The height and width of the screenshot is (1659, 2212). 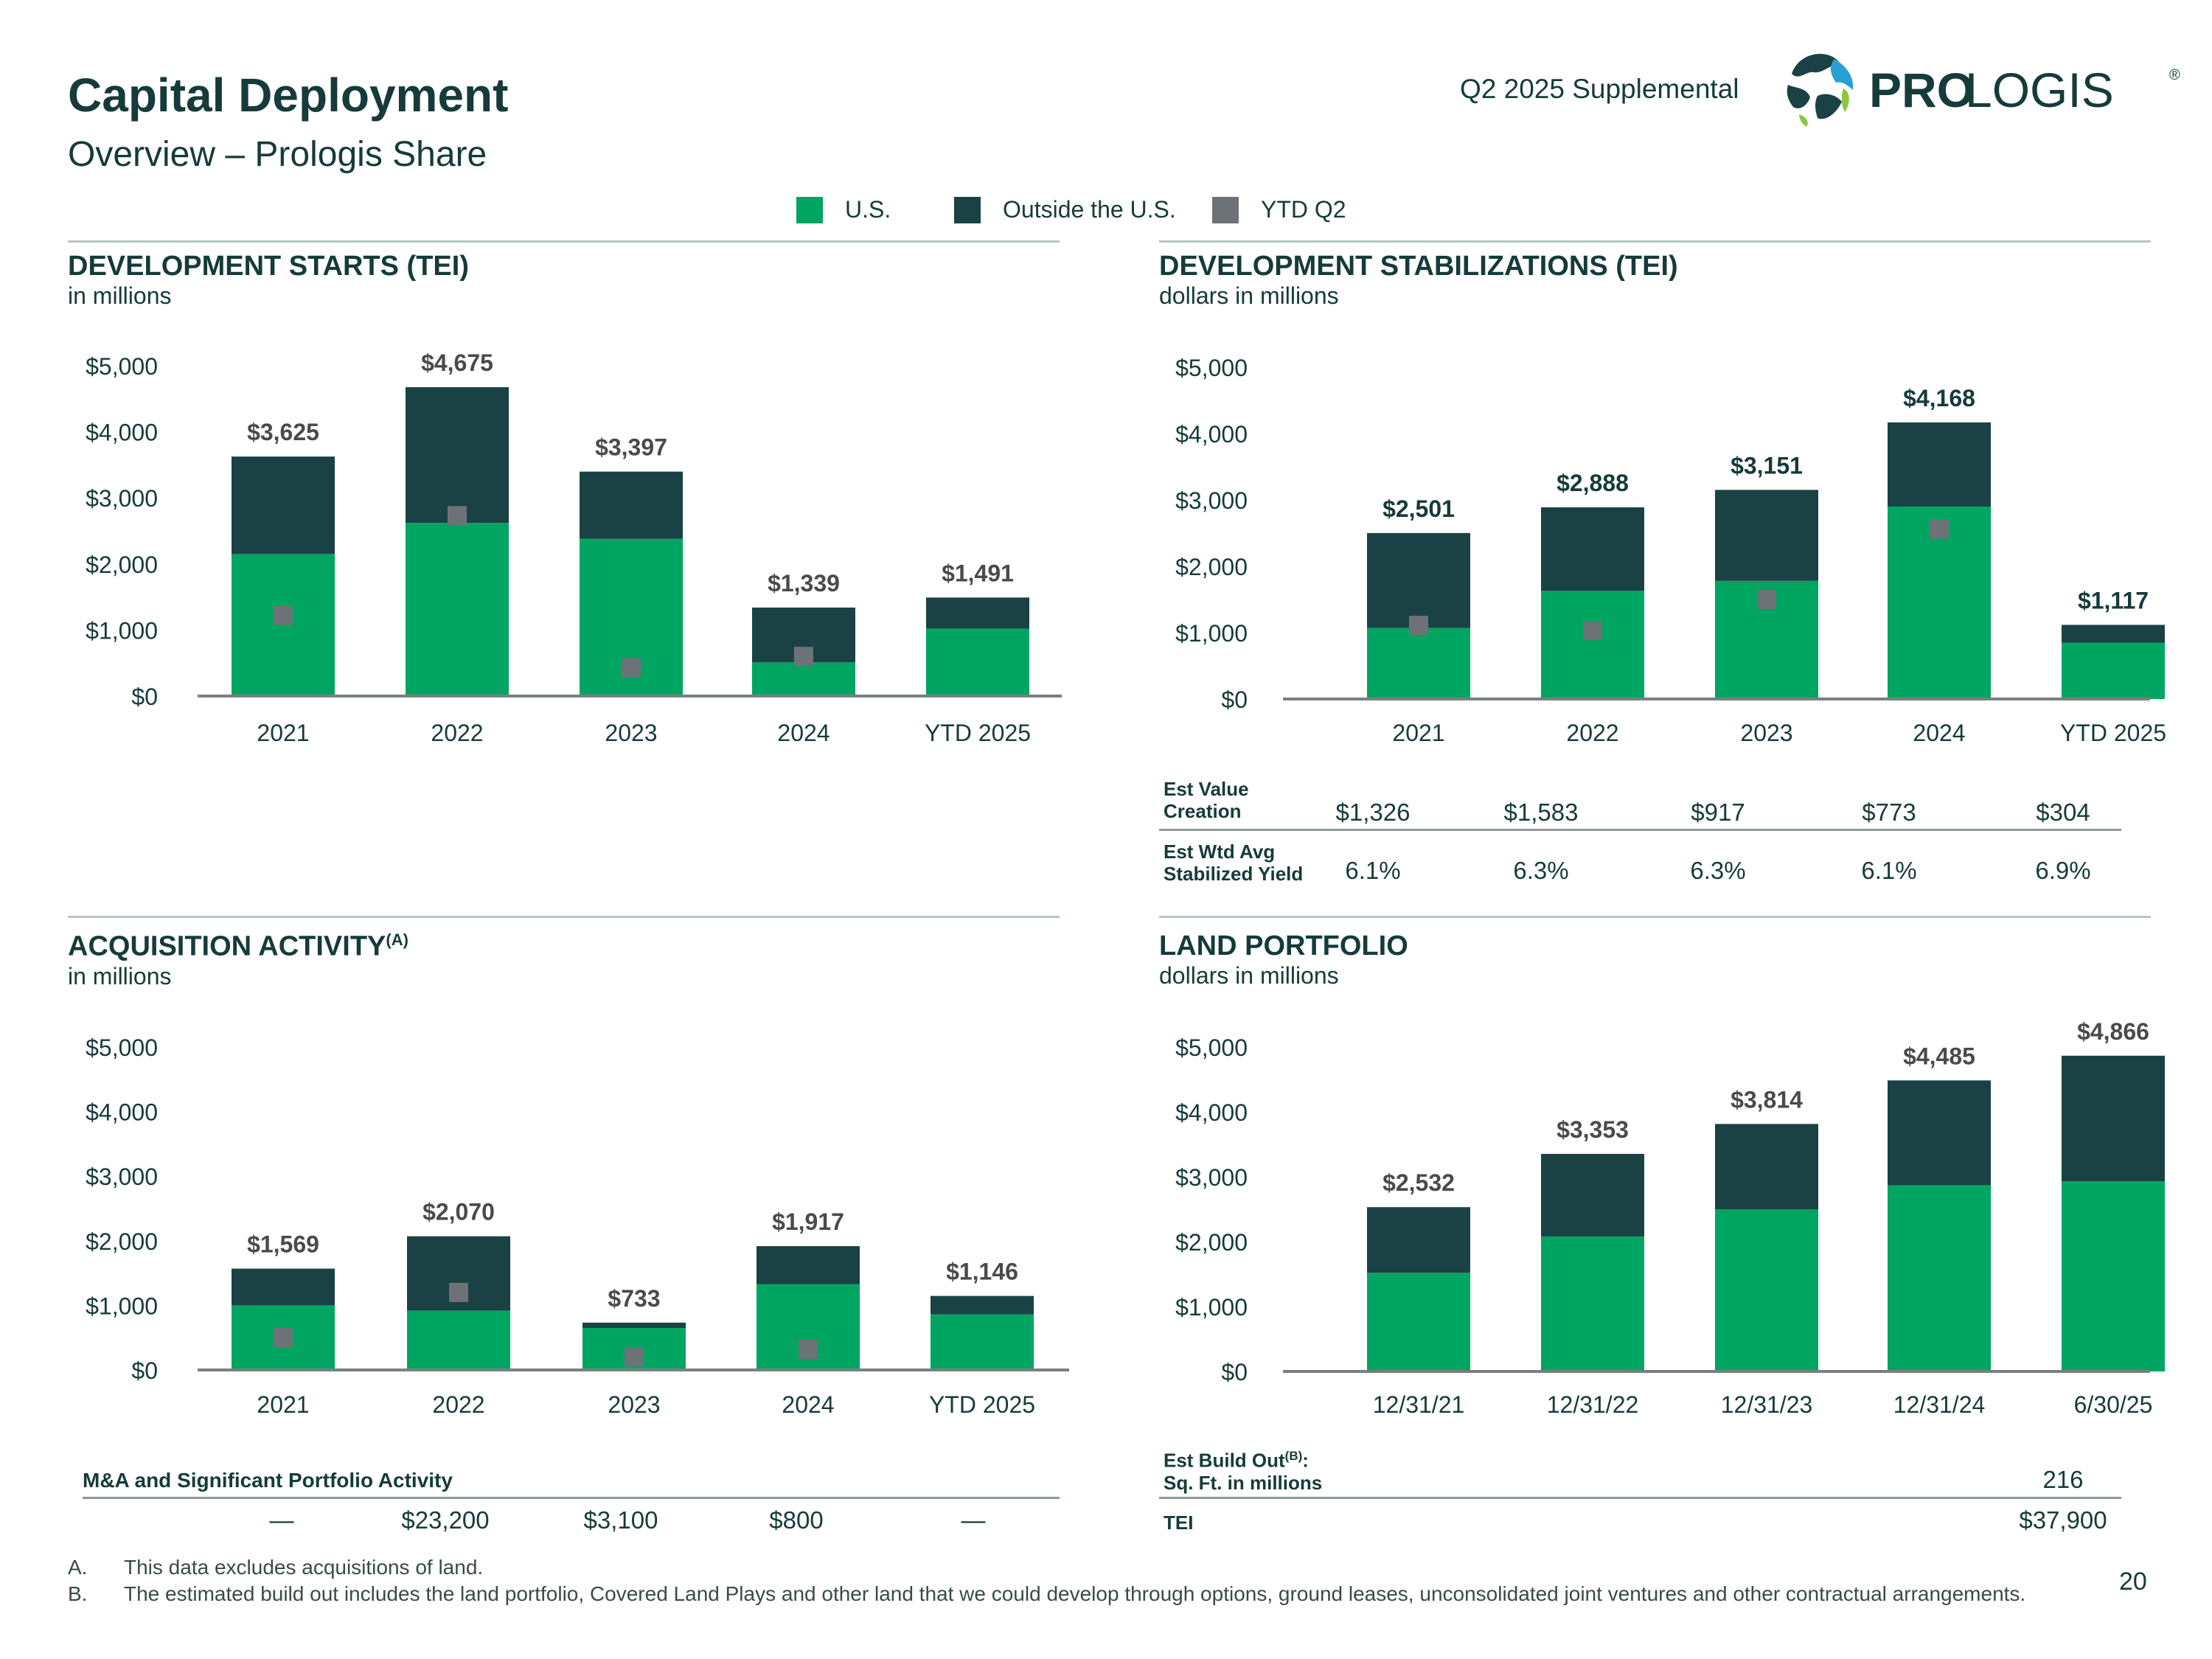 I want to click on table-cell: $800, so click(x=796, y=1520).